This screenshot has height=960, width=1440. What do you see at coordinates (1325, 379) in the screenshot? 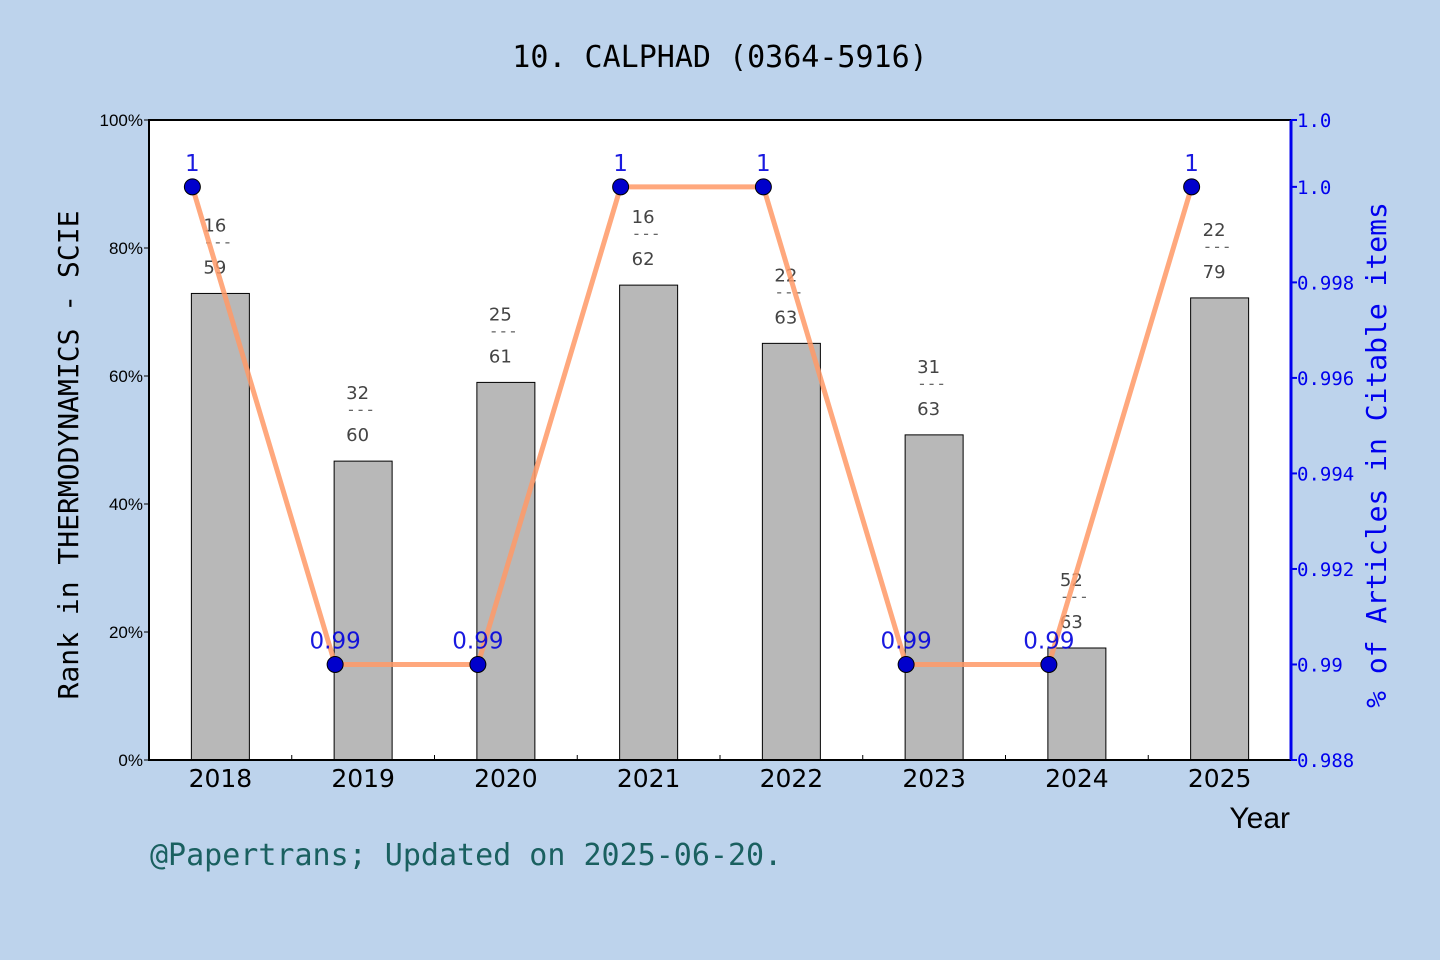
I see `y2-tick-label: 0.996` at bounding box center [1325, 379].